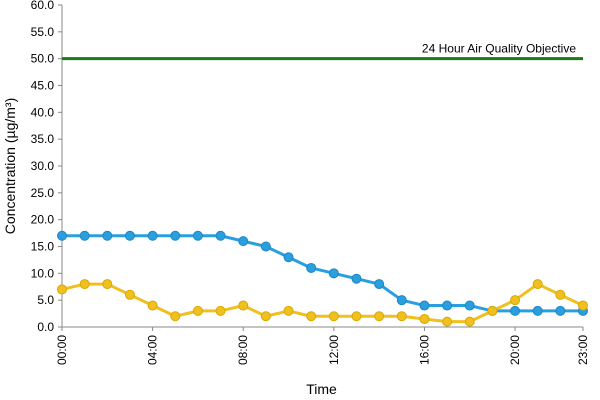  What do you see at coordinates (10, 166) in the screenshot?
I see `y-axis-title: Concentration (µg/m³)` at bounding box center [10, 166].